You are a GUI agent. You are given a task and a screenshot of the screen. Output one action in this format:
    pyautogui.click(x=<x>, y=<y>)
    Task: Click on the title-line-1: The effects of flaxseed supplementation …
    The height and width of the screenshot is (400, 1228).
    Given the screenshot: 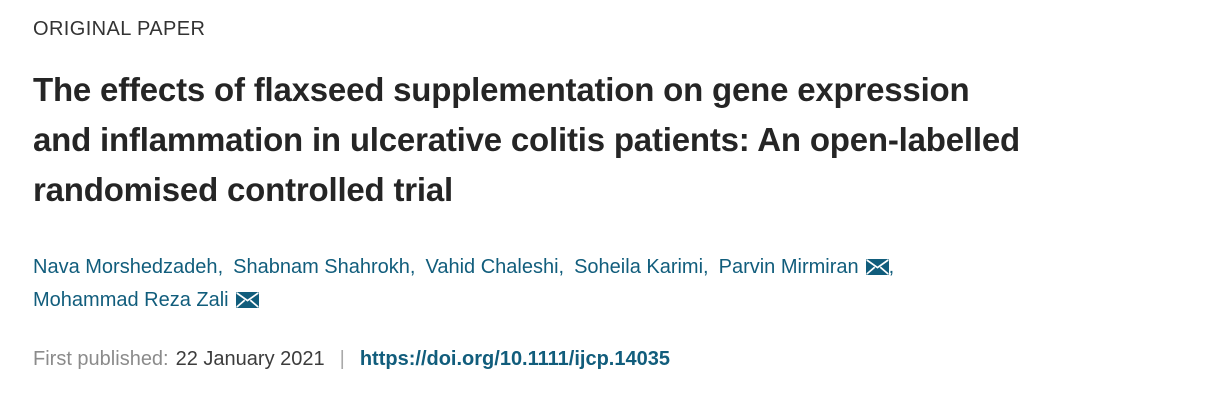 What is the action you would take?
    pyautogui.click(x=501, y=89)
    